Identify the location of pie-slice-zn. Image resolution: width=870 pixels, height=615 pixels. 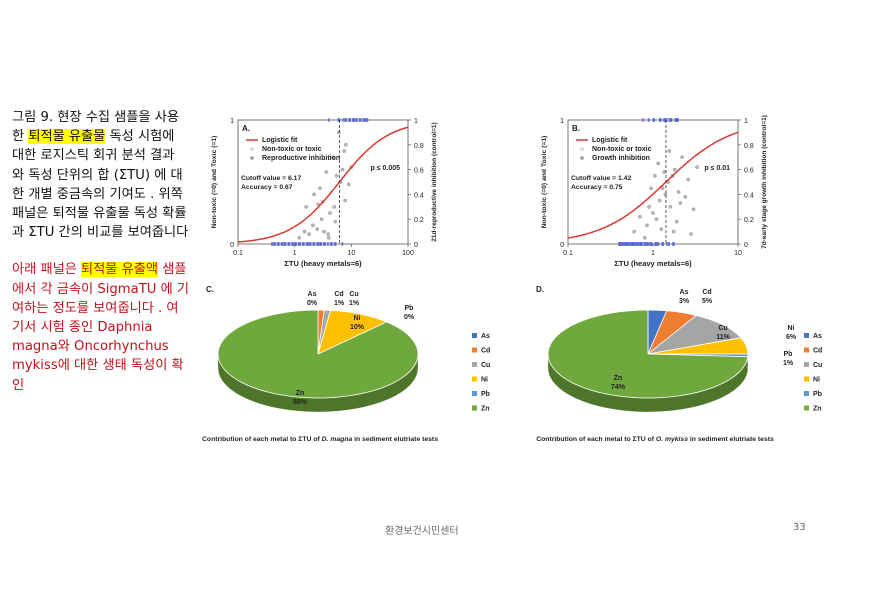
(648, 354).